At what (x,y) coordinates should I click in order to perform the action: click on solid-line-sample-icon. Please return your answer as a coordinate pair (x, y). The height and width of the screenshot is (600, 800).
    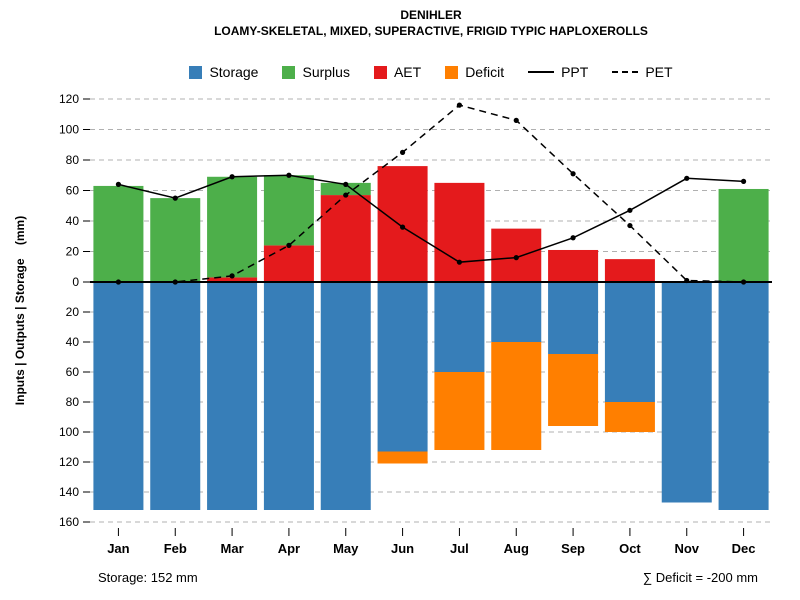
    Looking at the image, I should click on (541, 72).